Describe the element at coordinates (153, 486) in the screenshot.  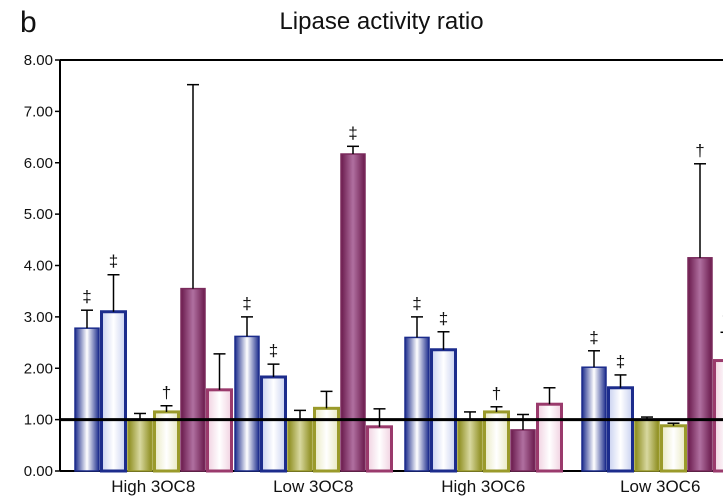
I see `category-label: High 3OC8` at that location.